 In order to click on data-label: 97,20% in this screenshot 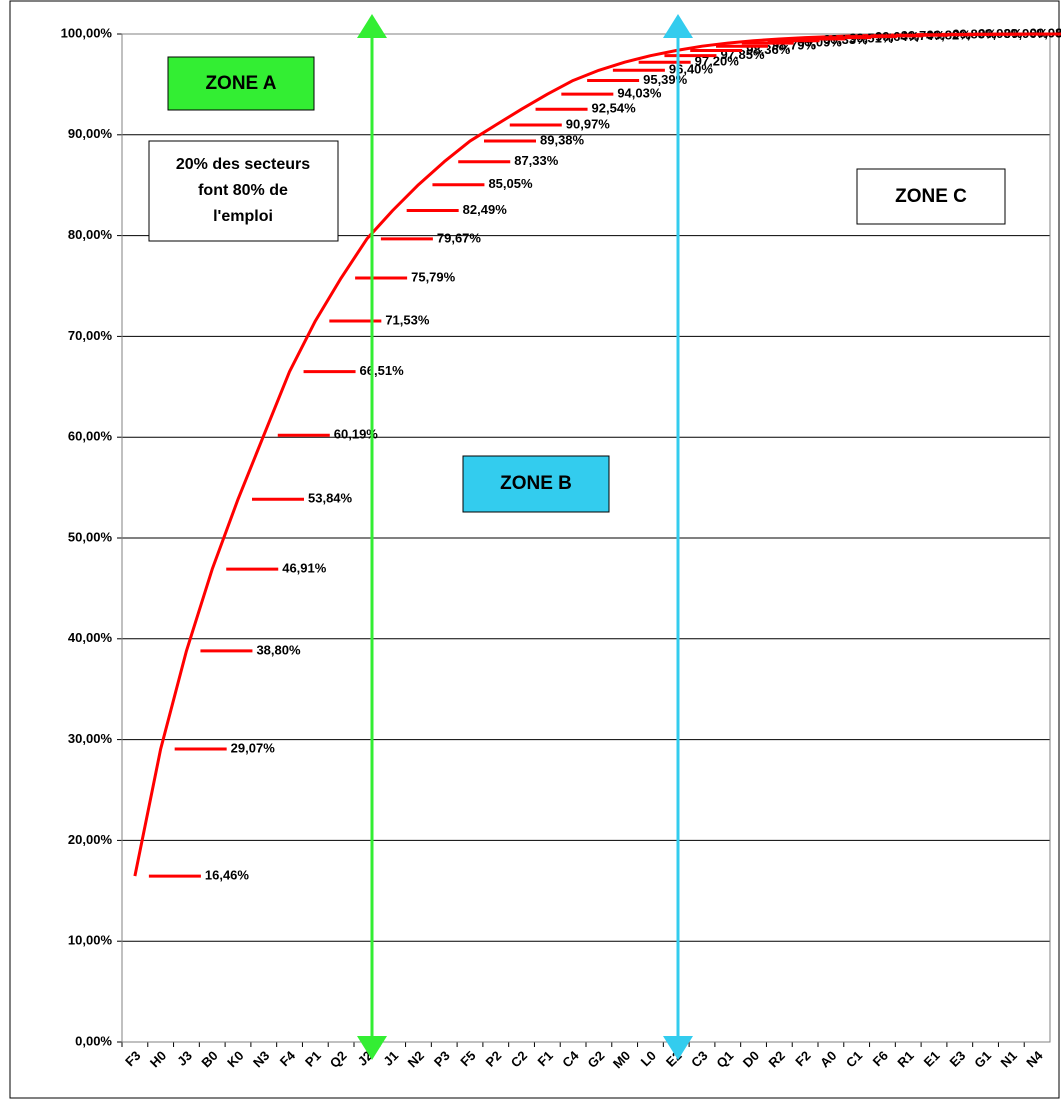, I will do `click(717, 61)`.